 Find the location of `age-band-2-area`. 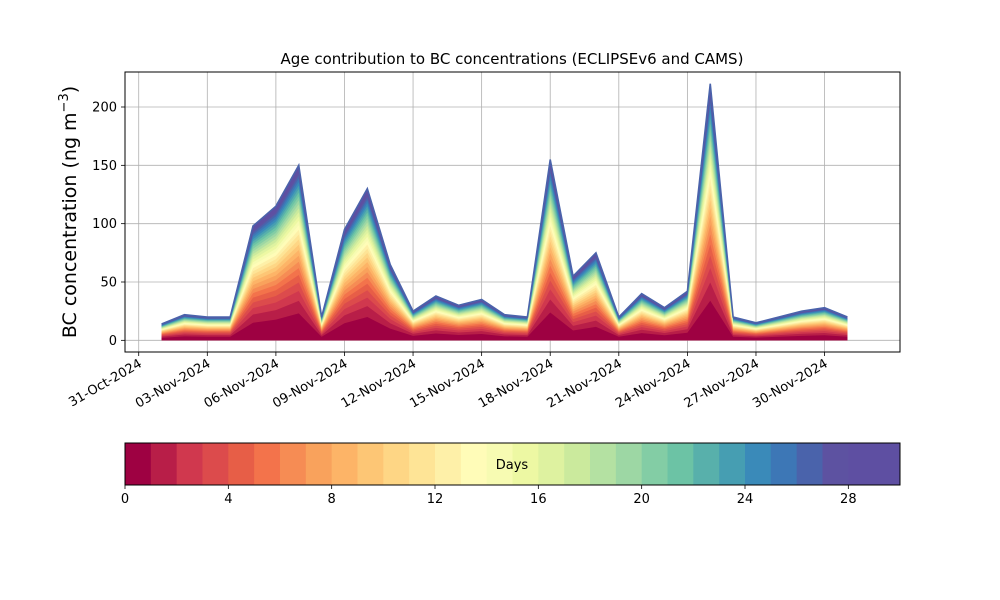

age-band-2-area is located at coordinates (504, 304).